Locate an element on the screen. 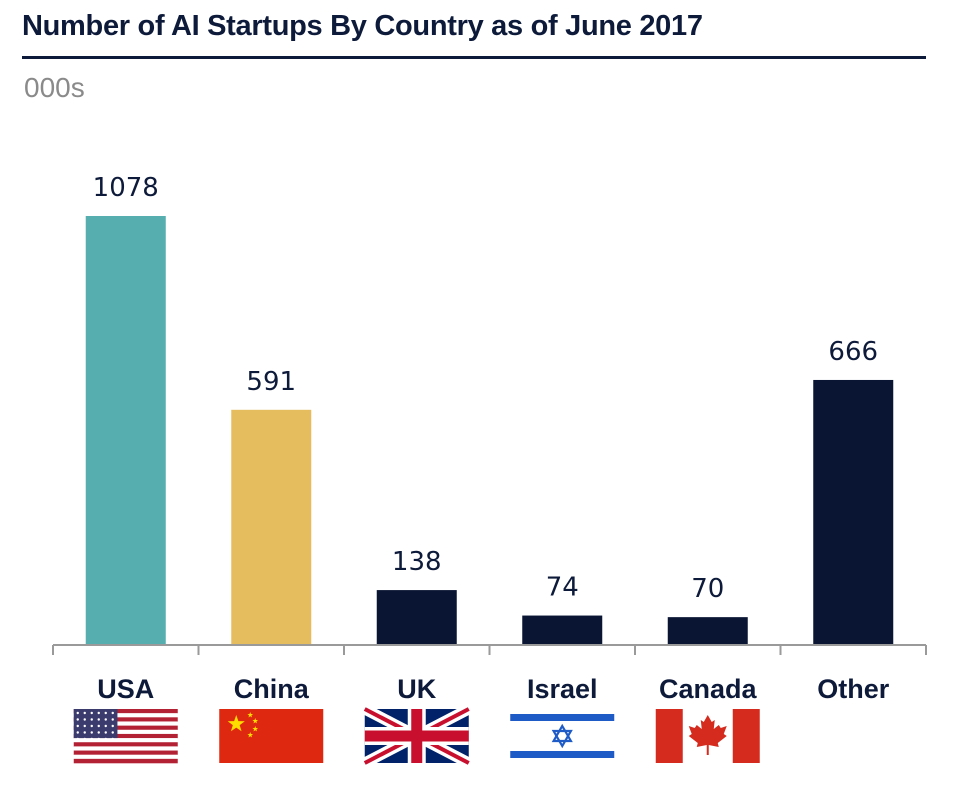 The width and height of the screenshot is (960, 788). canada-flag-icon is located at coordinates (707, 736).